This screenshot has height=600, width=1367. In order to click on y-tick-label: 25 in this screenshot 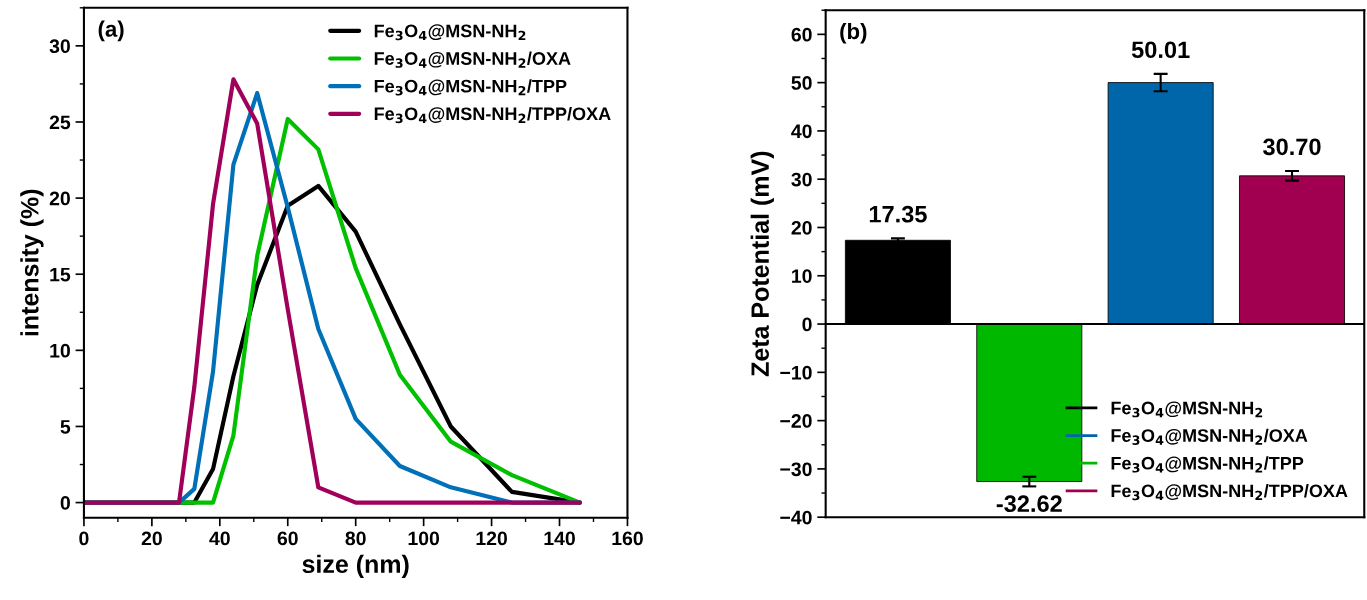, I will do `click(60, 122)`.